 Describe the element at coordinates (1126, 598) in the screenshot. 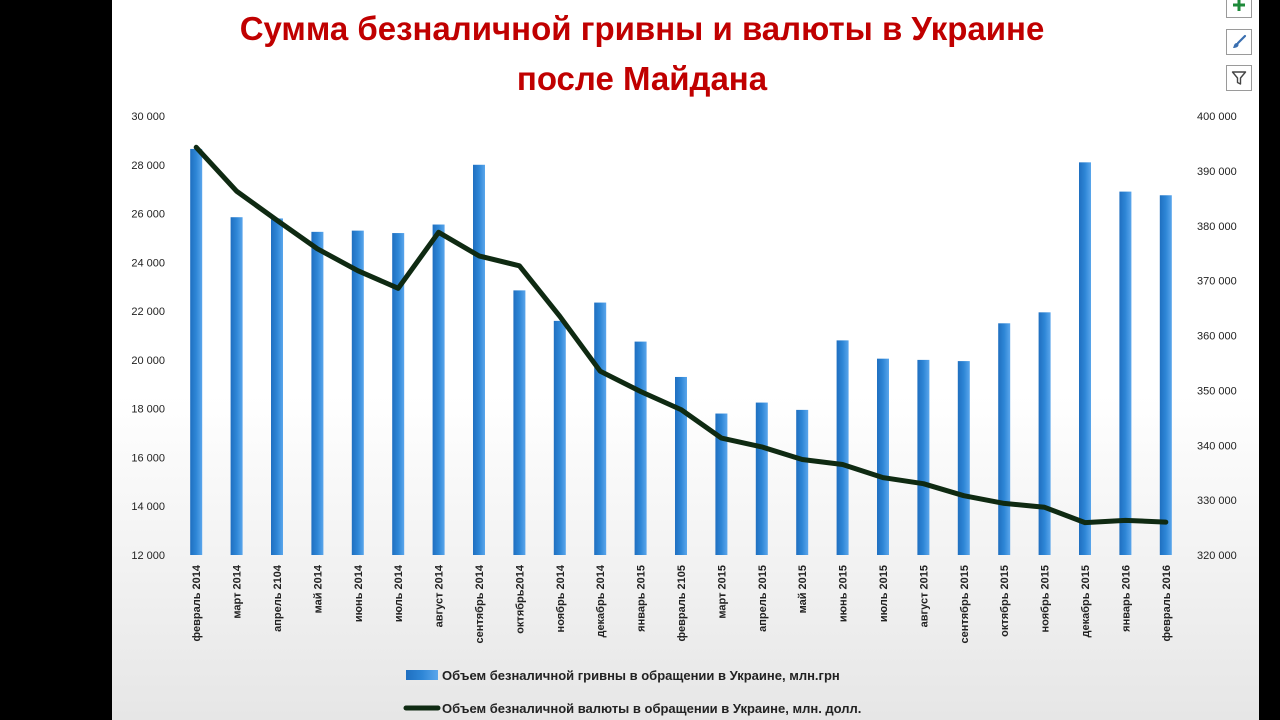

I see `x-category-label: январь 2016` at that location.